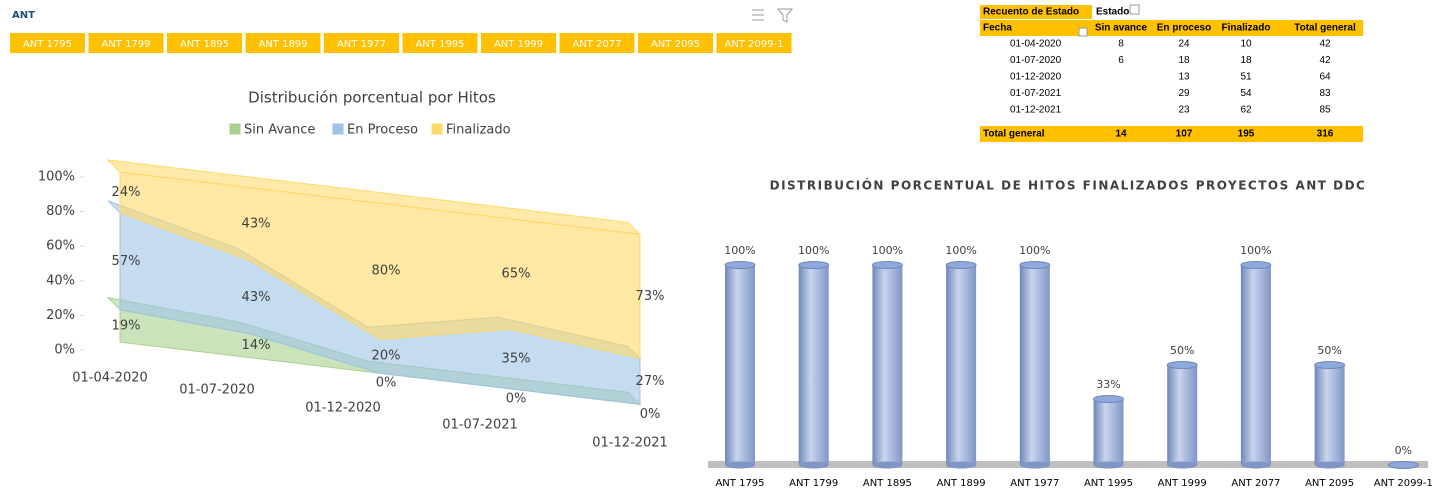 This screenshot has width=1445, height=504. What do you see at coordinates (1246, 93) in the screenshot?
I see `pivot-cell: 54` at bounding box center [1246, 93].